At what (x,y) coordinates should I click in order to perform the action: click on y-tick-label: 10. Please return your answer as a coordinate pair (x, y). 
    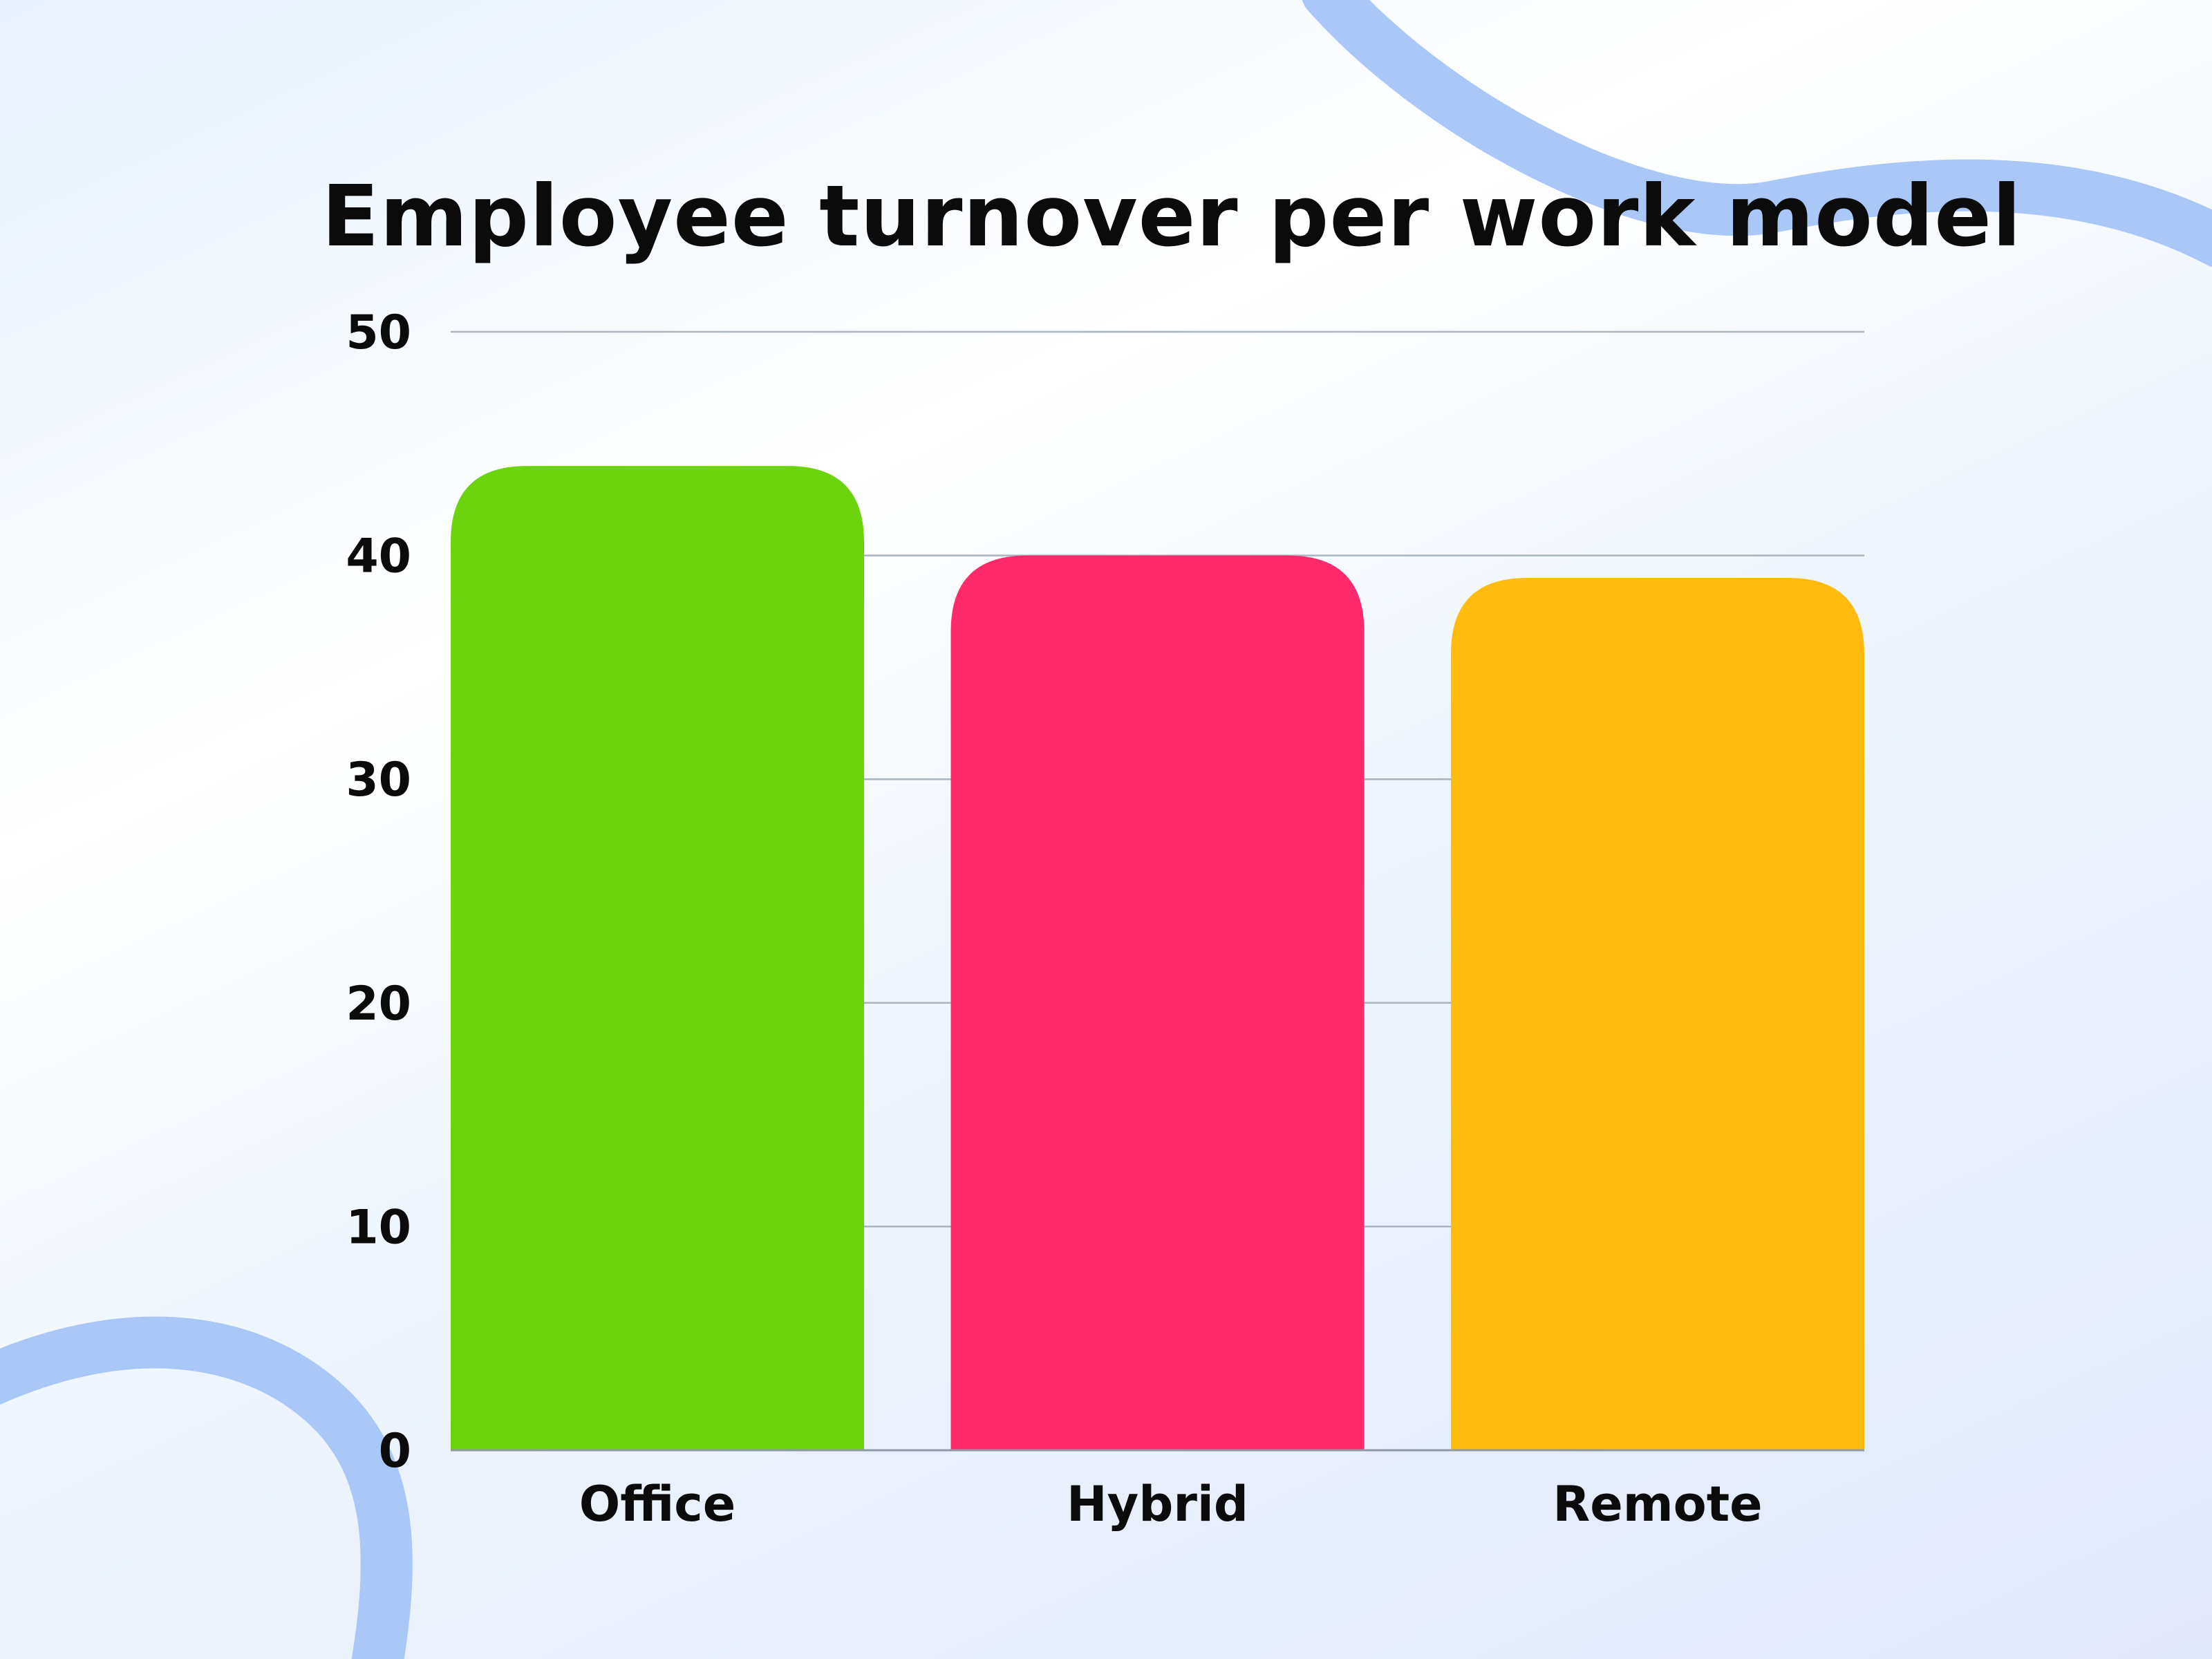
    Looking at the image, I should click on (378, 1227).